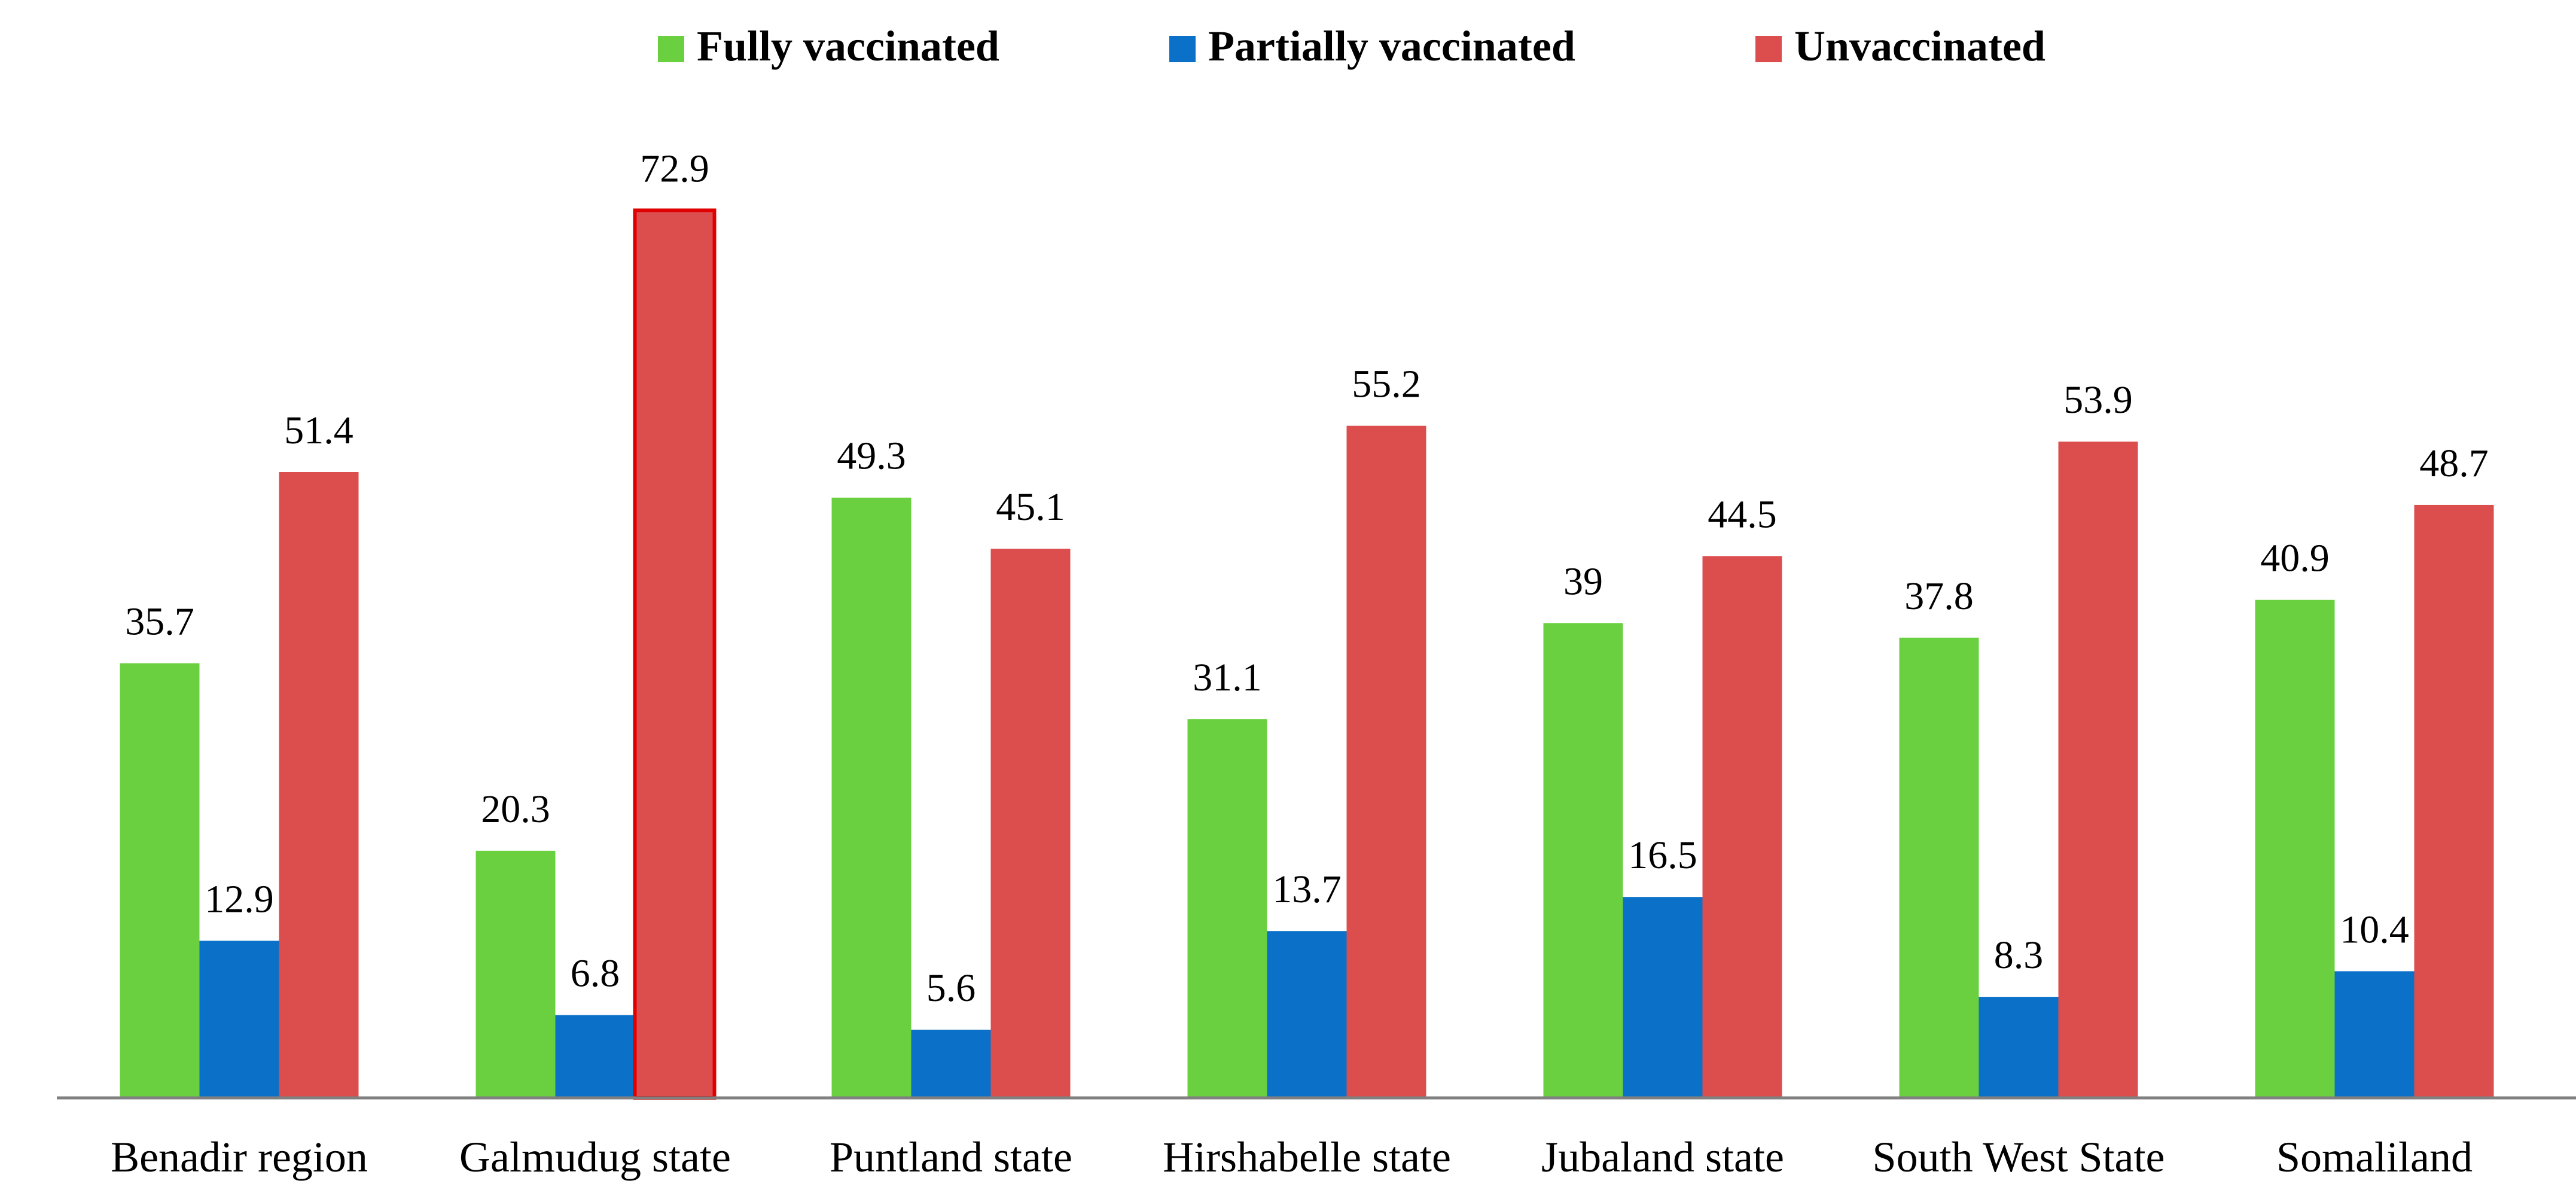  What do you see at coordinates (1307, 1157) in the screenshot?
I see `category-label-hirshabelle-state: Hirshabelle state` at bounding box center [1307, 1157].